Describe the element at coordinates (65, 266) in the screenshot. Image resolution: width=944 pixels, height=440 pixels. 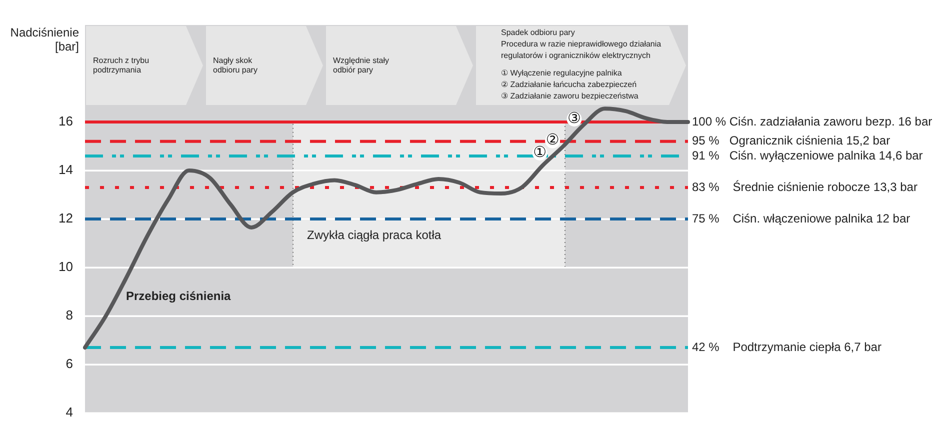
I see `y-tick-label: 10` at that location.